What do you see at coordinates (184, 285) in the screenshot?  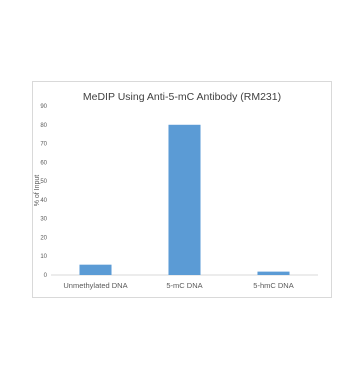 I see `x-tick-label: 5-mC DNA` at bounding box center [184, 285].